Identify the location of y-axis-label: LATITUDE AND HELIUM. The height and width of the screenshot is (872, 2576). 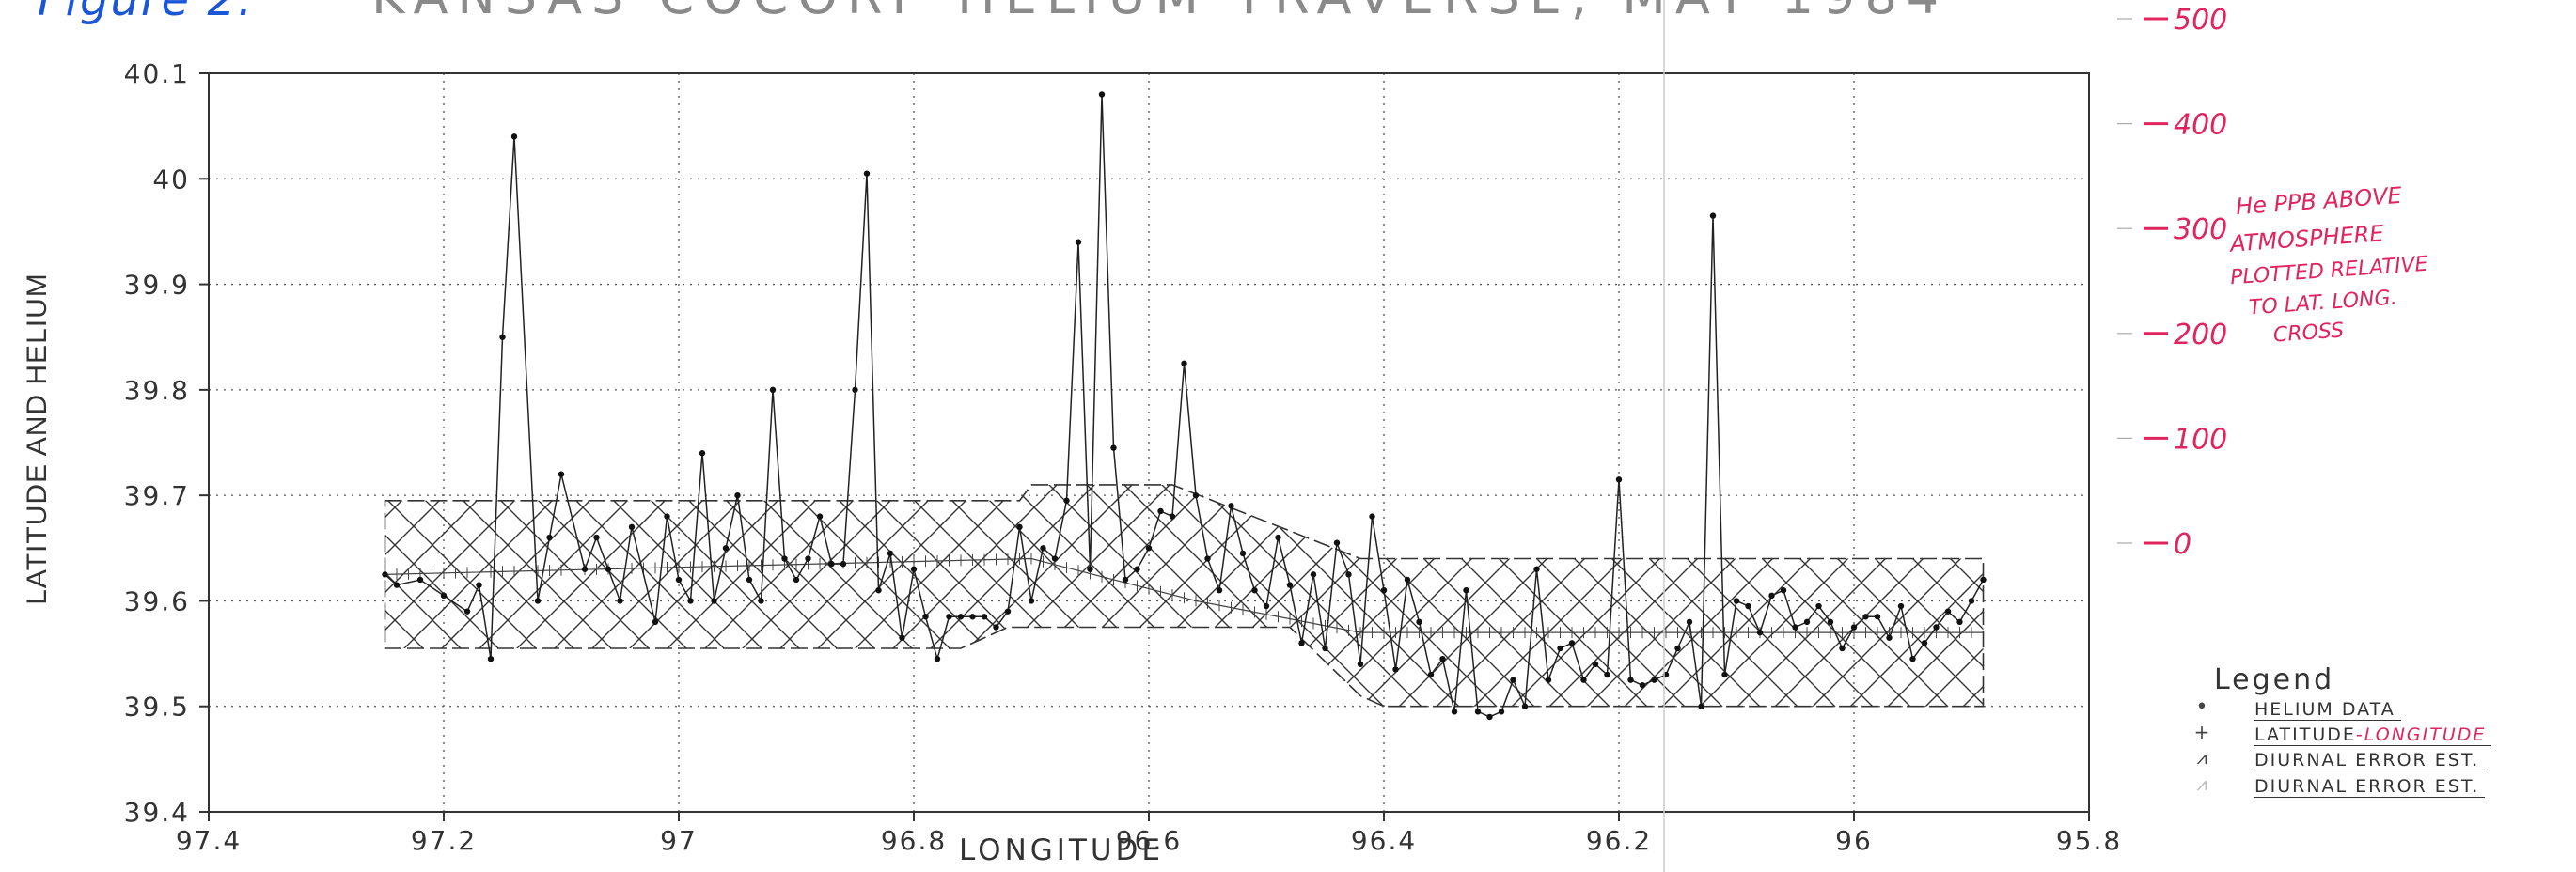
(38, 439).